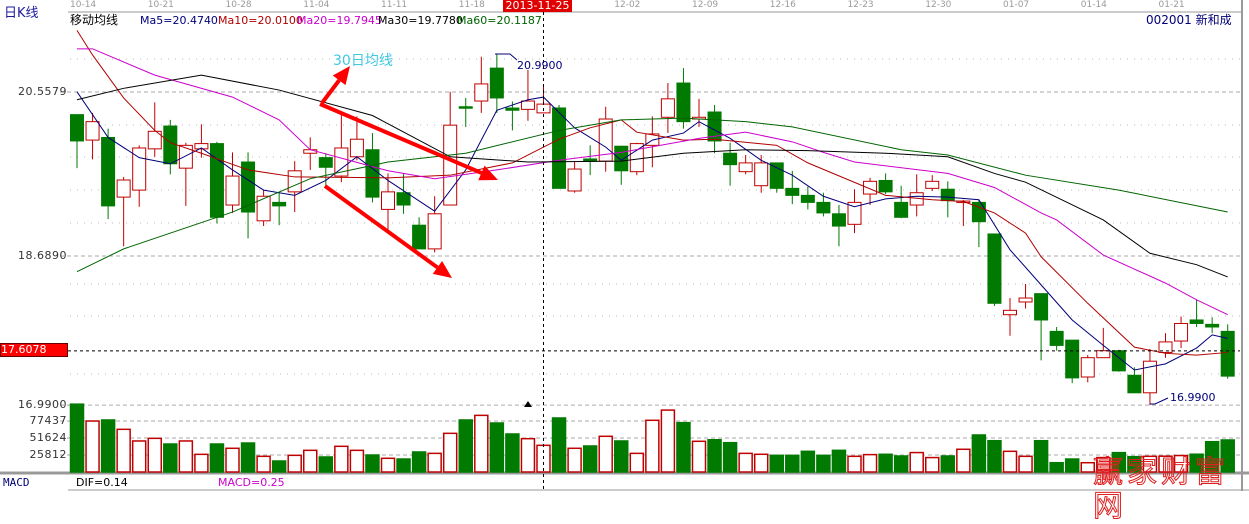  I want to click on date-tick-label: 10-28, so click(238, 5).